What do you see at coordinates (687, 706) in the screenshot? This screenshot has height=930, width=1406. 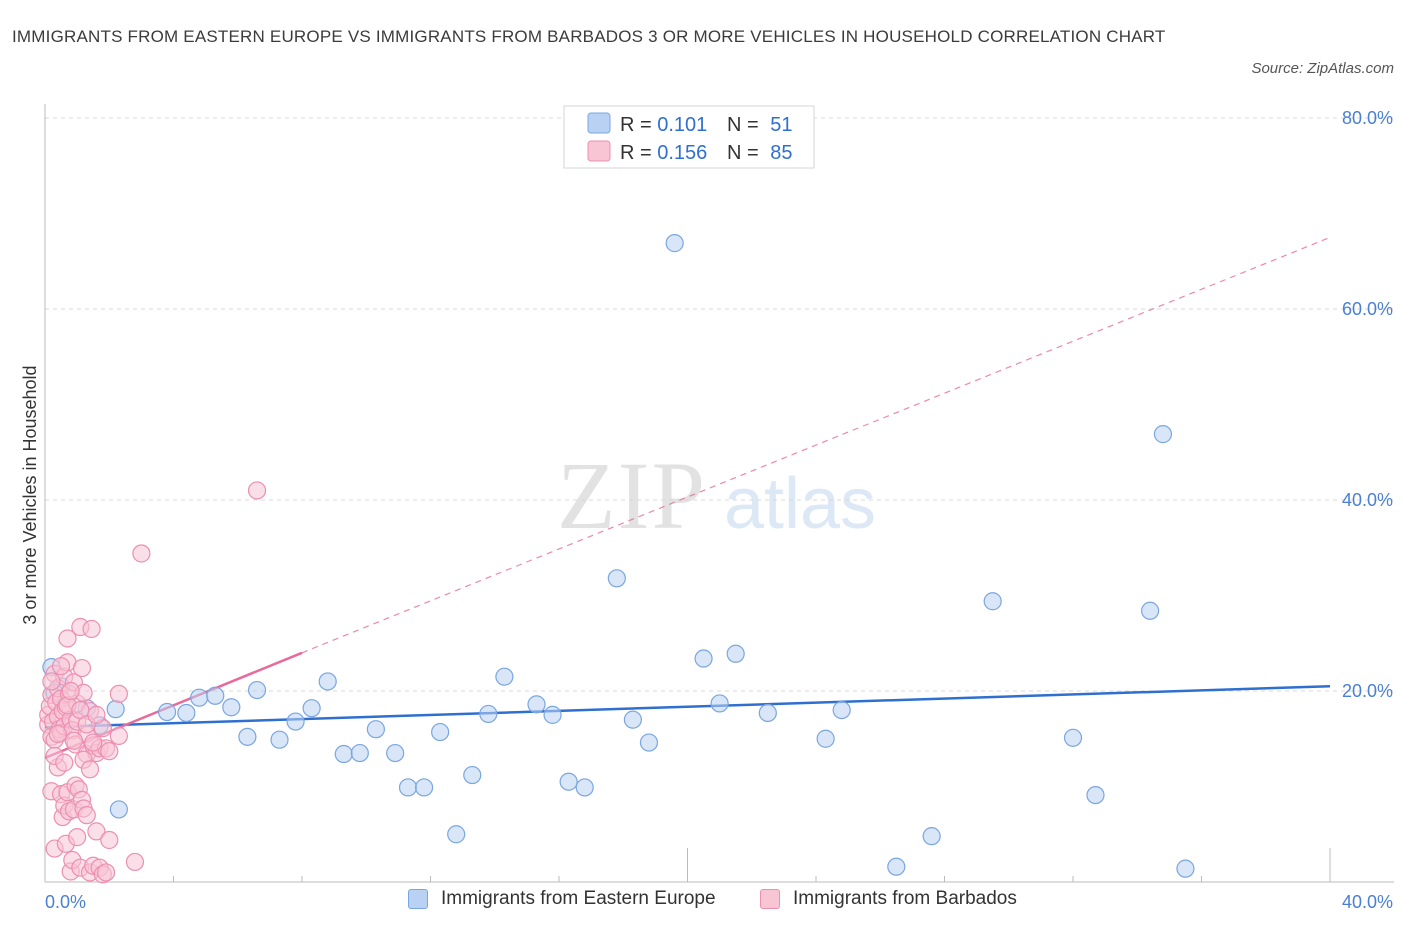 I see `trend-line-eastern-europe` at bounding box center [687, 706].